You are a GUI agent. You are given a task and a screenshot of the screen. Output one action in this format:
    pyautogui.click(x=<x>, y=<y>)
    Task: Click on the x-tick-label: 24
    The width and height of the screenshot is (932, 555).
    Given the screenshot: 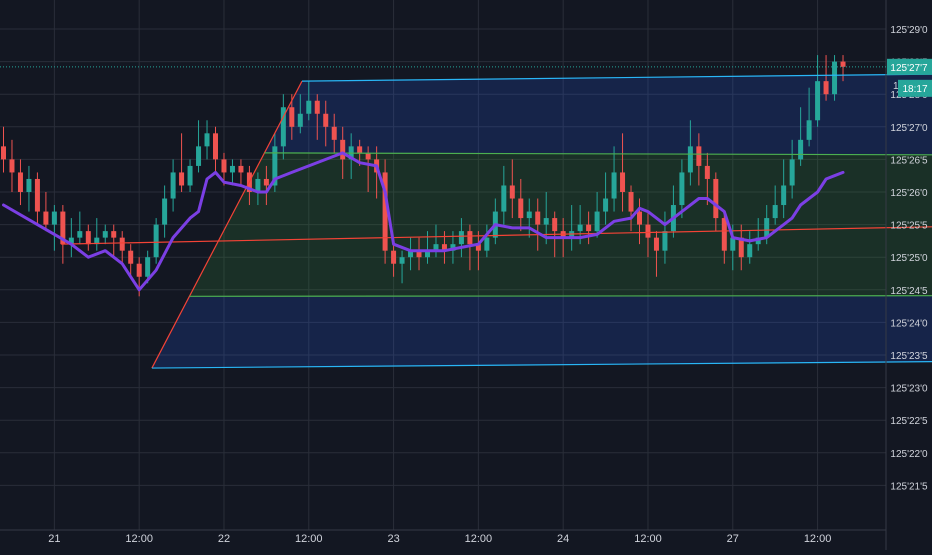 What is the action you would take?
    pyautogui.click(x=563, y=539)
    